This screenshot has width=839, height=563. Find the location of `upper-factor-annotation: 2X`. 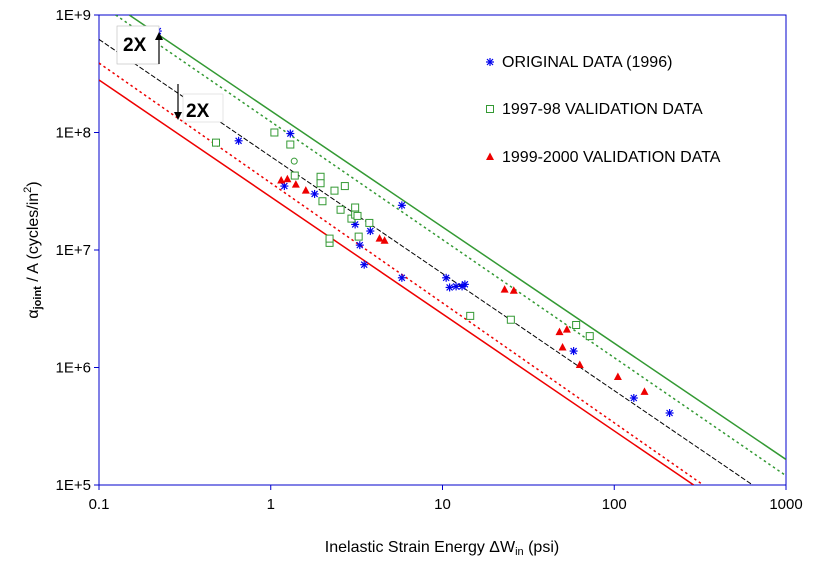

upper-factor-annotation: 2X is located at coordinates (139, 45).